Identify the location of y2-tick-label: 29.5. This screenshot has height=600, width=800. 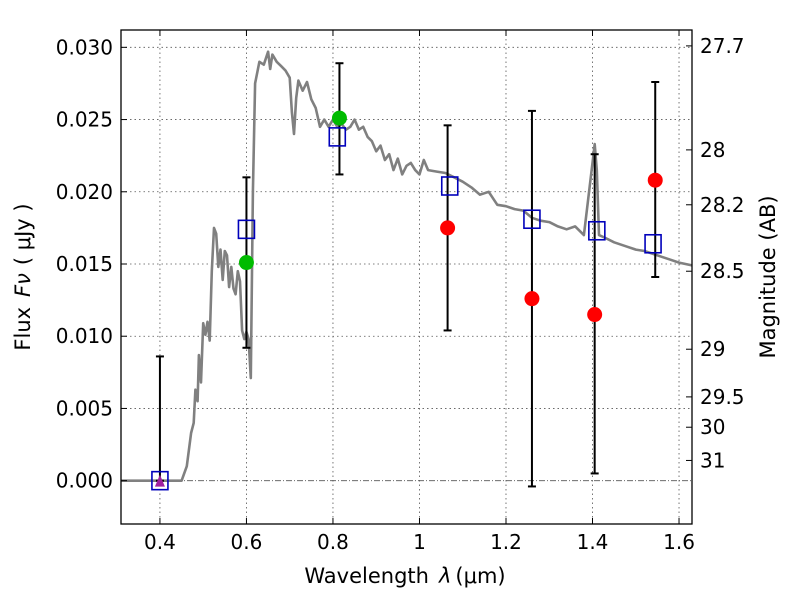
(722, 397).